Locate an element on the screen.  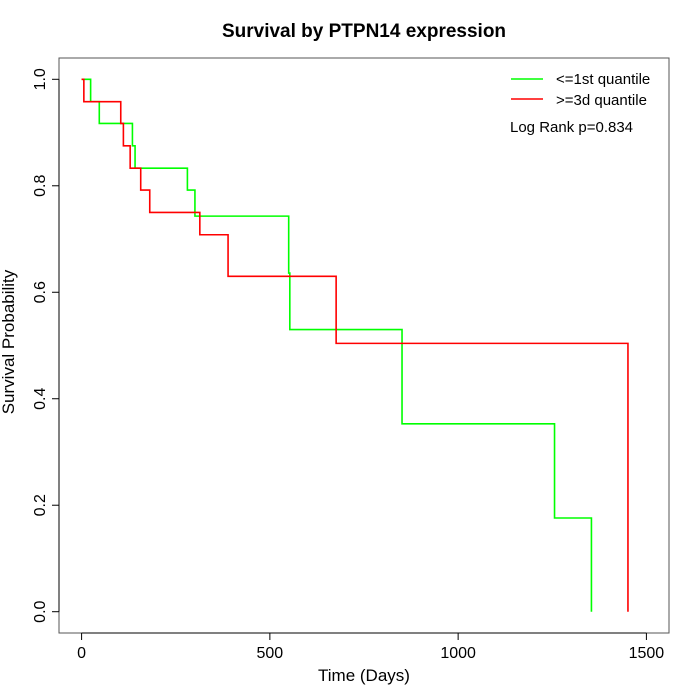
x-tick-label: 1000 is located at coordinates (458, 653).